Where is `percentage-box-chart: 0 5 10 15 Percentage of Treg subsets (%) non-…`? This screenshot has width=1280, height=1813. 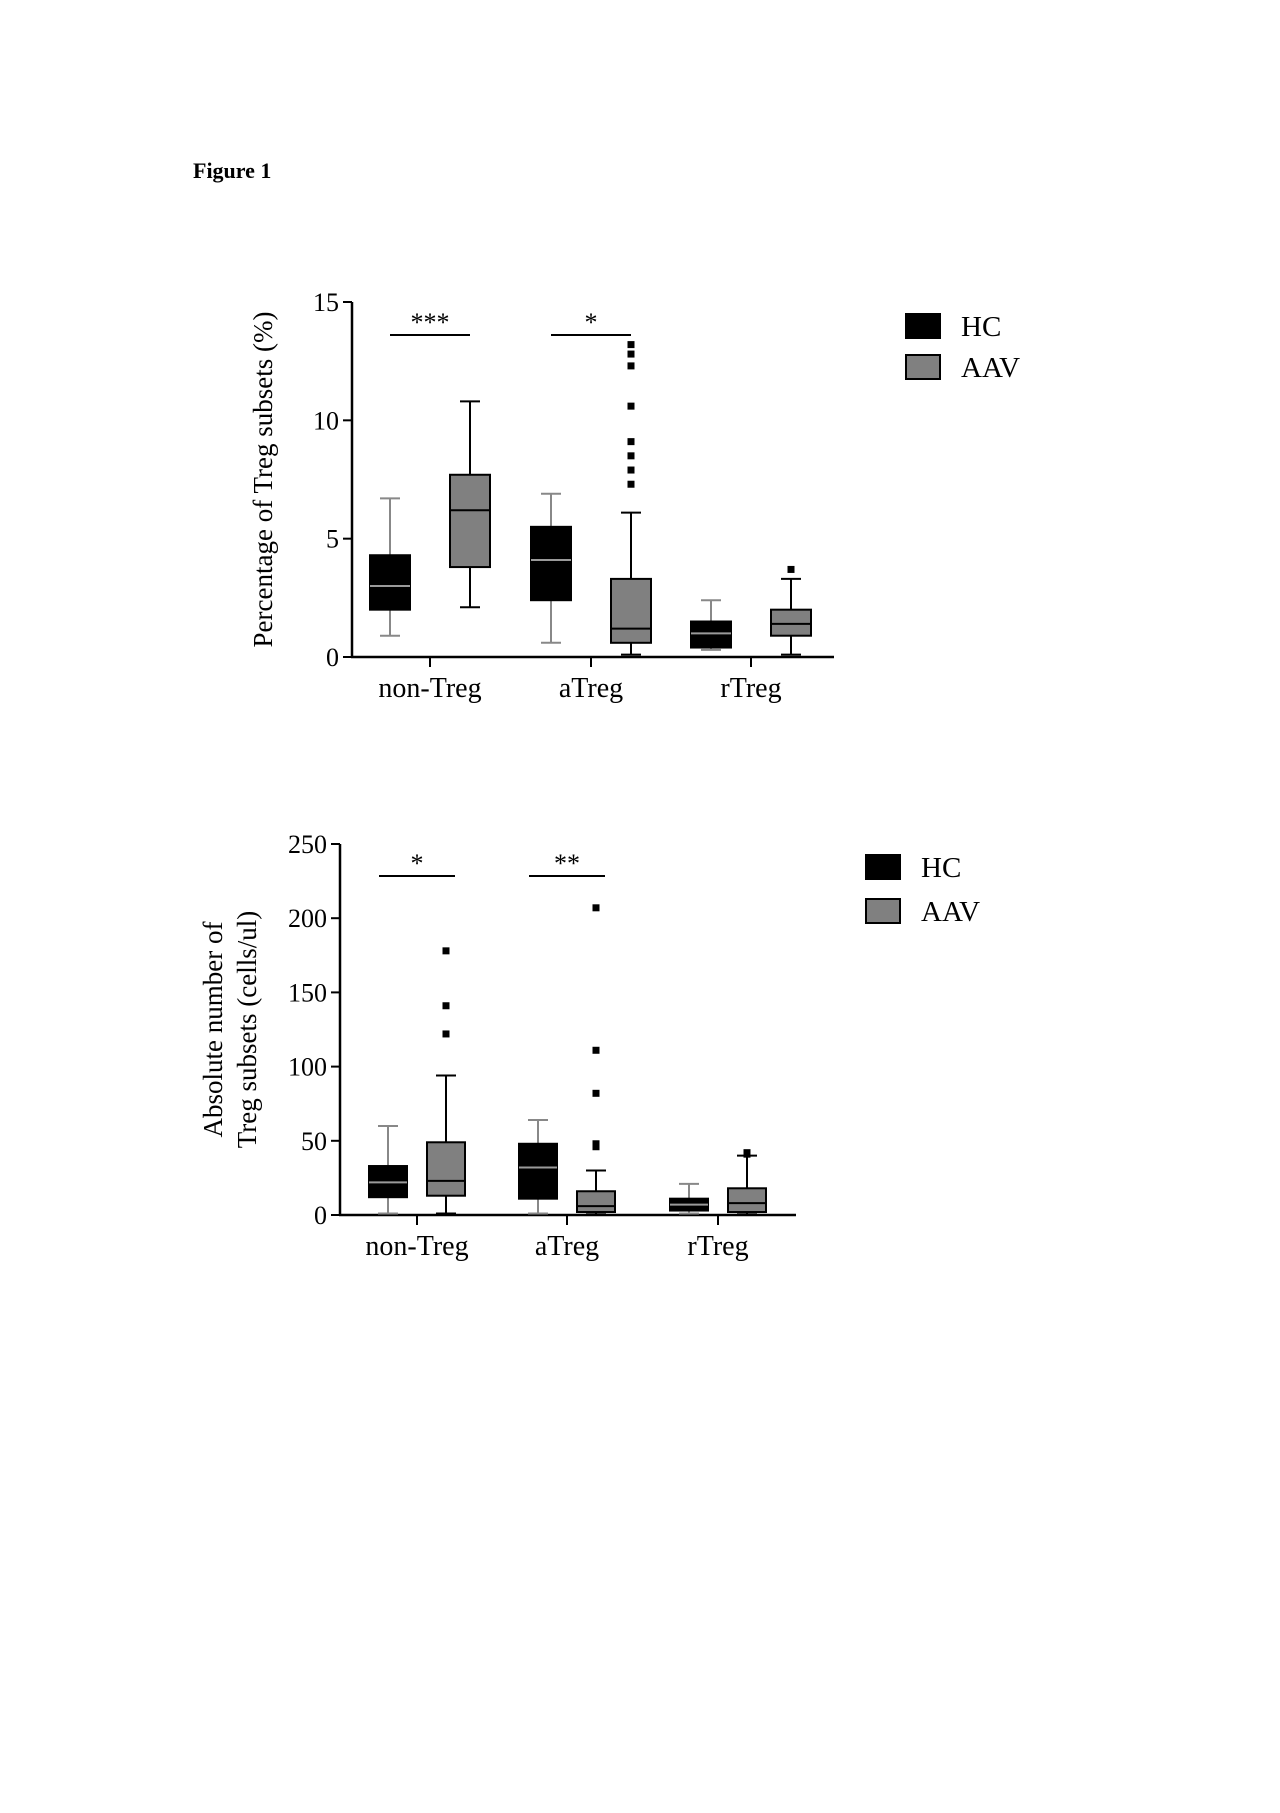 percentage-box-chart: 0 5 10 15 Percentage of Treg subsets (%) non-… is located at coordinates (634, 496).